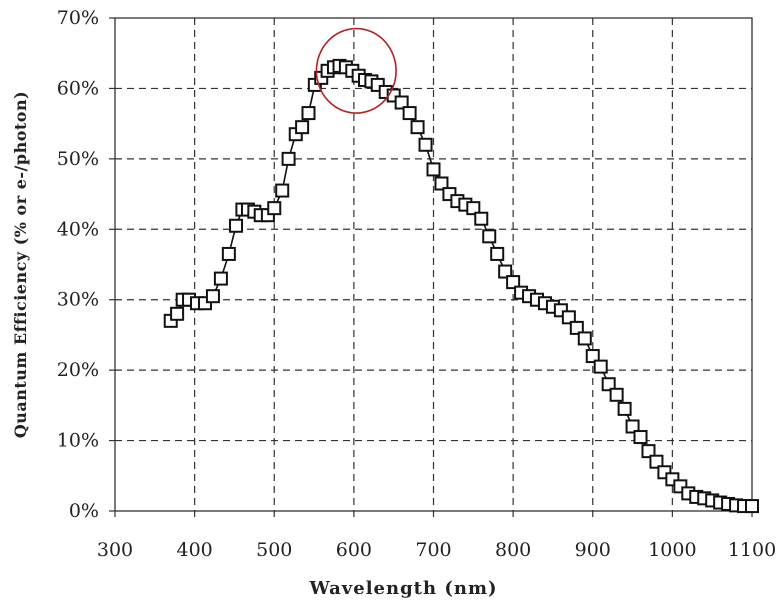 This screenshot has width=779, height=603. What do you see at coordinates (115, 550) in the screenshot?
I see `x-tick-label-0: 300` at bounding box center [115, 550].